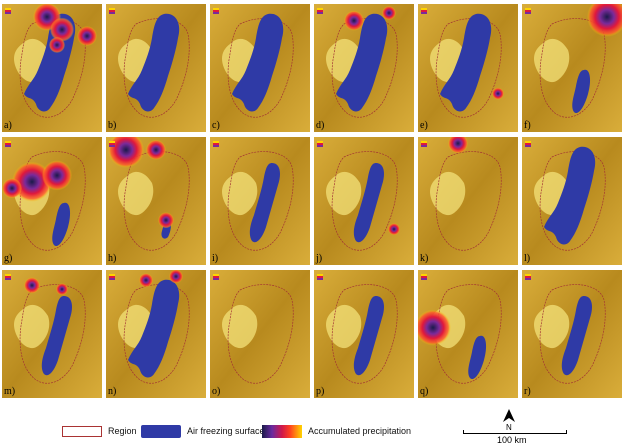 Image resolution: width=623 pixels, height=448 pixels. What do you see at coordinates (320, 125) in the screenshot?
I see `panel-label: d)` at bounding box center [320, 125].